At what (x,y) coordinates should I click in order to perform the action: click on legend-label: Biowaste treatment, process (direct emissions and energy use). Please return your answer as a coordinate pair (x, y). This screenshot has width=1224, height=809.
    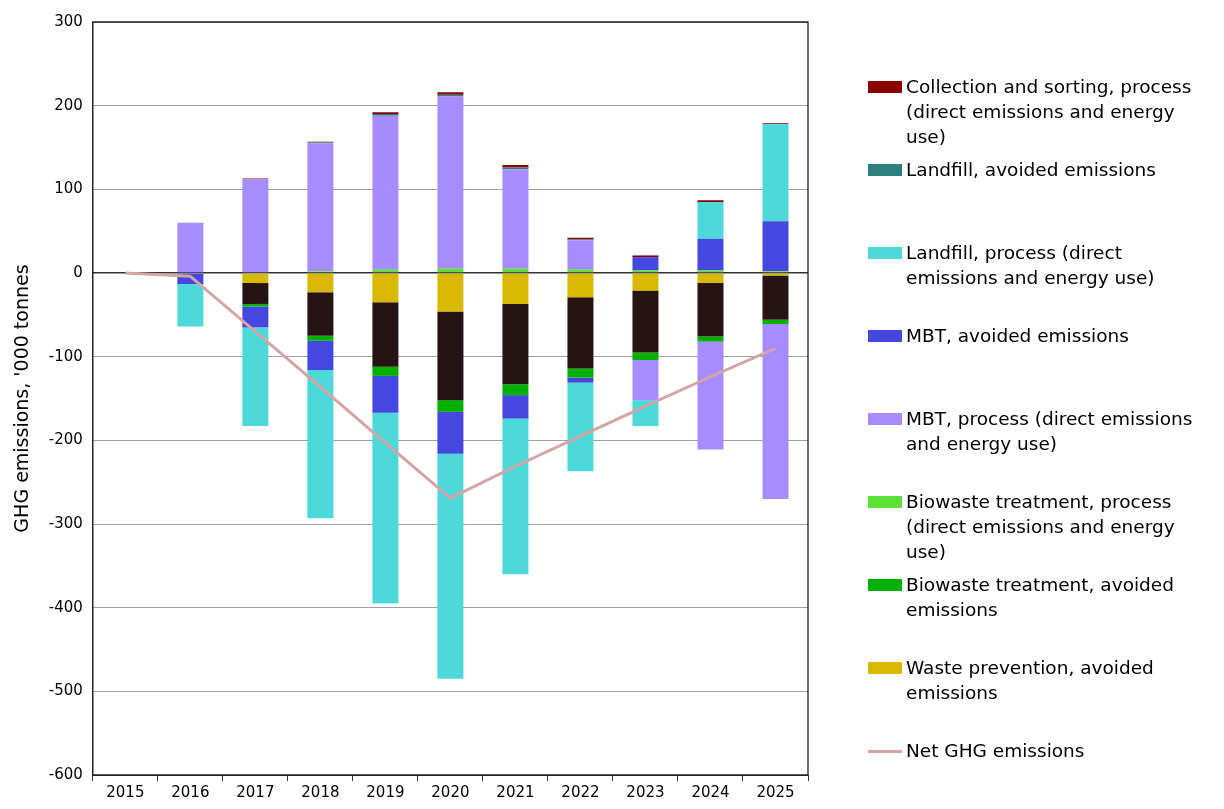
    Looking at the image, I should click on (1041, 527).